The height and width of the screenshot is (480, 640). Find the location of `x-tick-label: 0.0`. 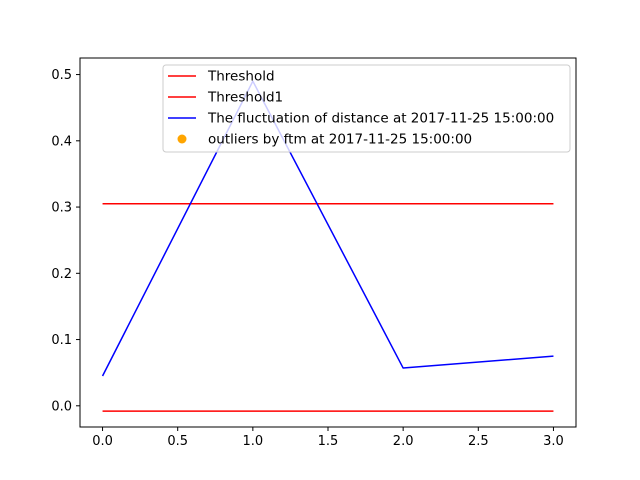

x-tick-label: 0.0 is located at coordinates (102, 441).